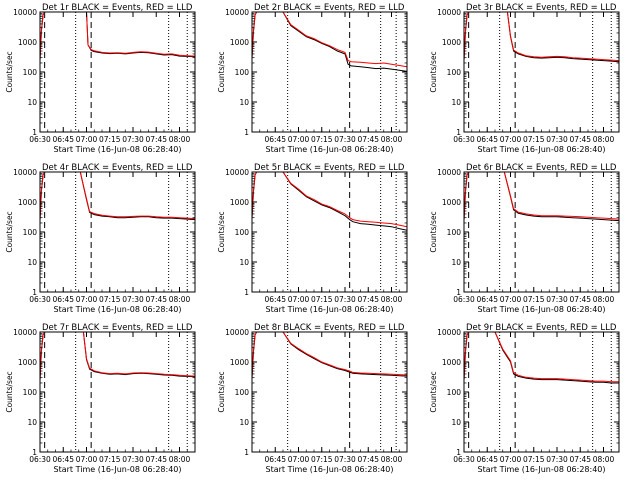 Image resolution: width=640 pixels, height=484 pixels. I want to click on chart-title: Det 4r BLACK = Events, RED = LLD, so click(117, 168).